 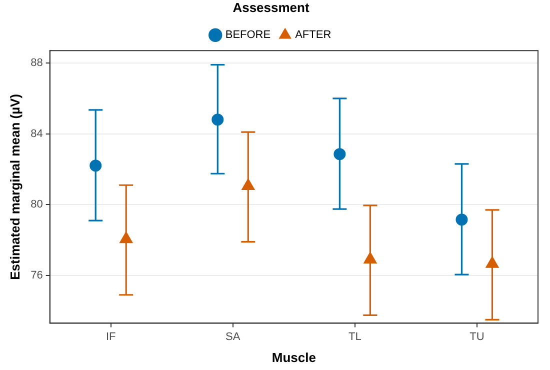 I want to click on x-axis-title: Muscle, so click(x=294, y=357).